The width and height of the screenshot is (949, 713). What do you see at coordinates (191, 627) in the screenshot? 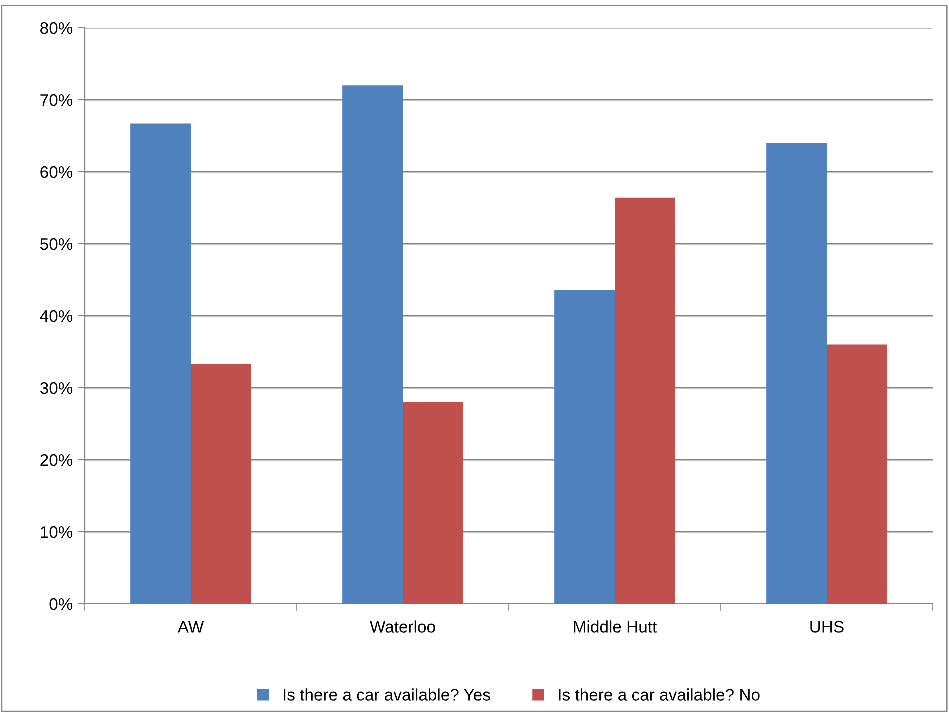
I see `x-tick-label: AW` at bounding box center [191, 627].